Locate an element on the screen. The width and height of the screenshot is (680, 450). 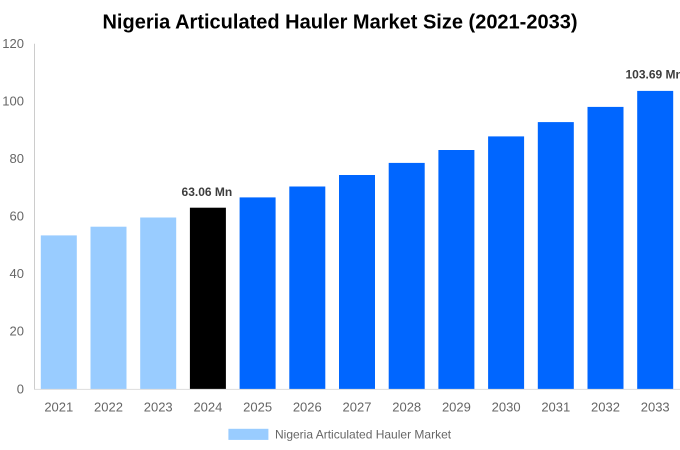
svg-text: 103.69 Mn is located at coordinates (653, 74).